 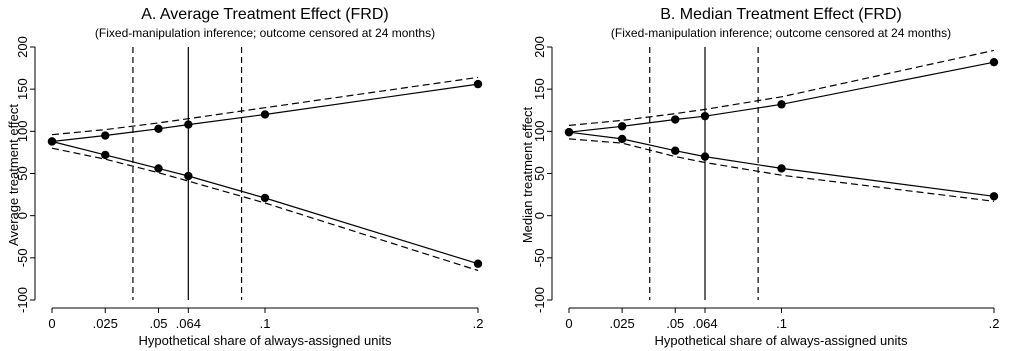 I want to click on chart-title: A. Average Treatment Effect (FRD), so click(x=265, y=14).